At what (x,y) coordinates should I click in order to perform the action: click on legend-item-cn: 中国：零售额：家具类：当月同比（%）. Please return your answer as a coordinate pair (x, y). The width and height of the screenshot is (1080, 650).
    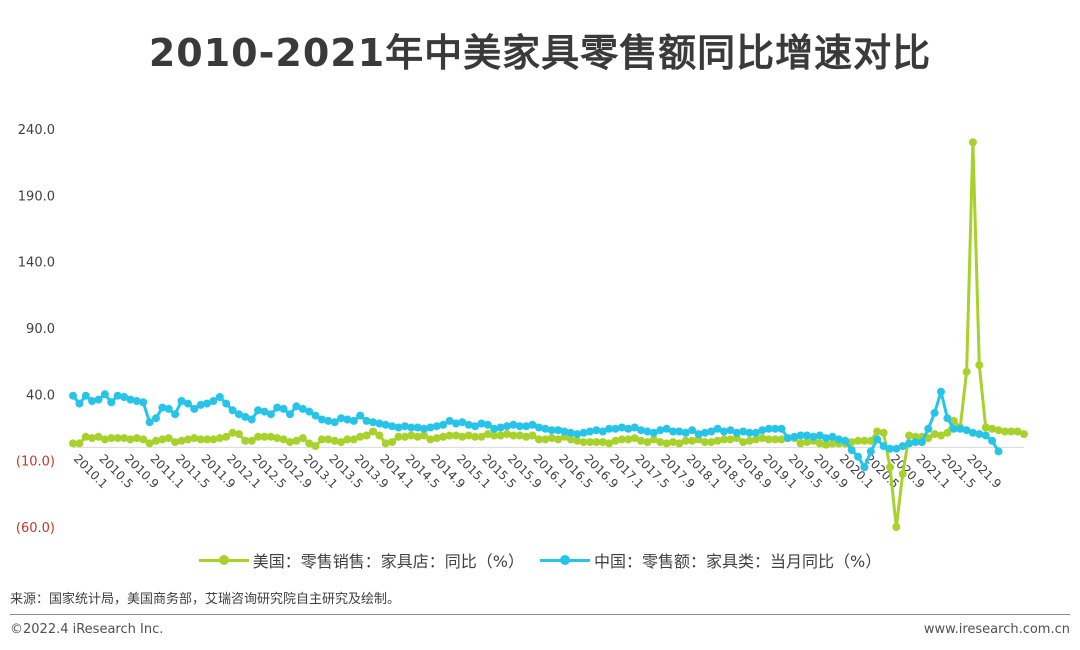
    Looking at the image, I should click on (710, 560).